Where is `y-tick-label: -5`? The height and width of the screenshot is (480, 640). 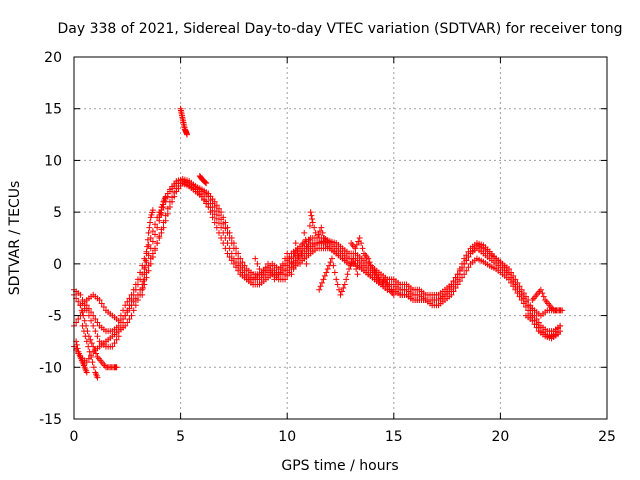 y-tick-label: -5 is located at coordinates (55, 317).